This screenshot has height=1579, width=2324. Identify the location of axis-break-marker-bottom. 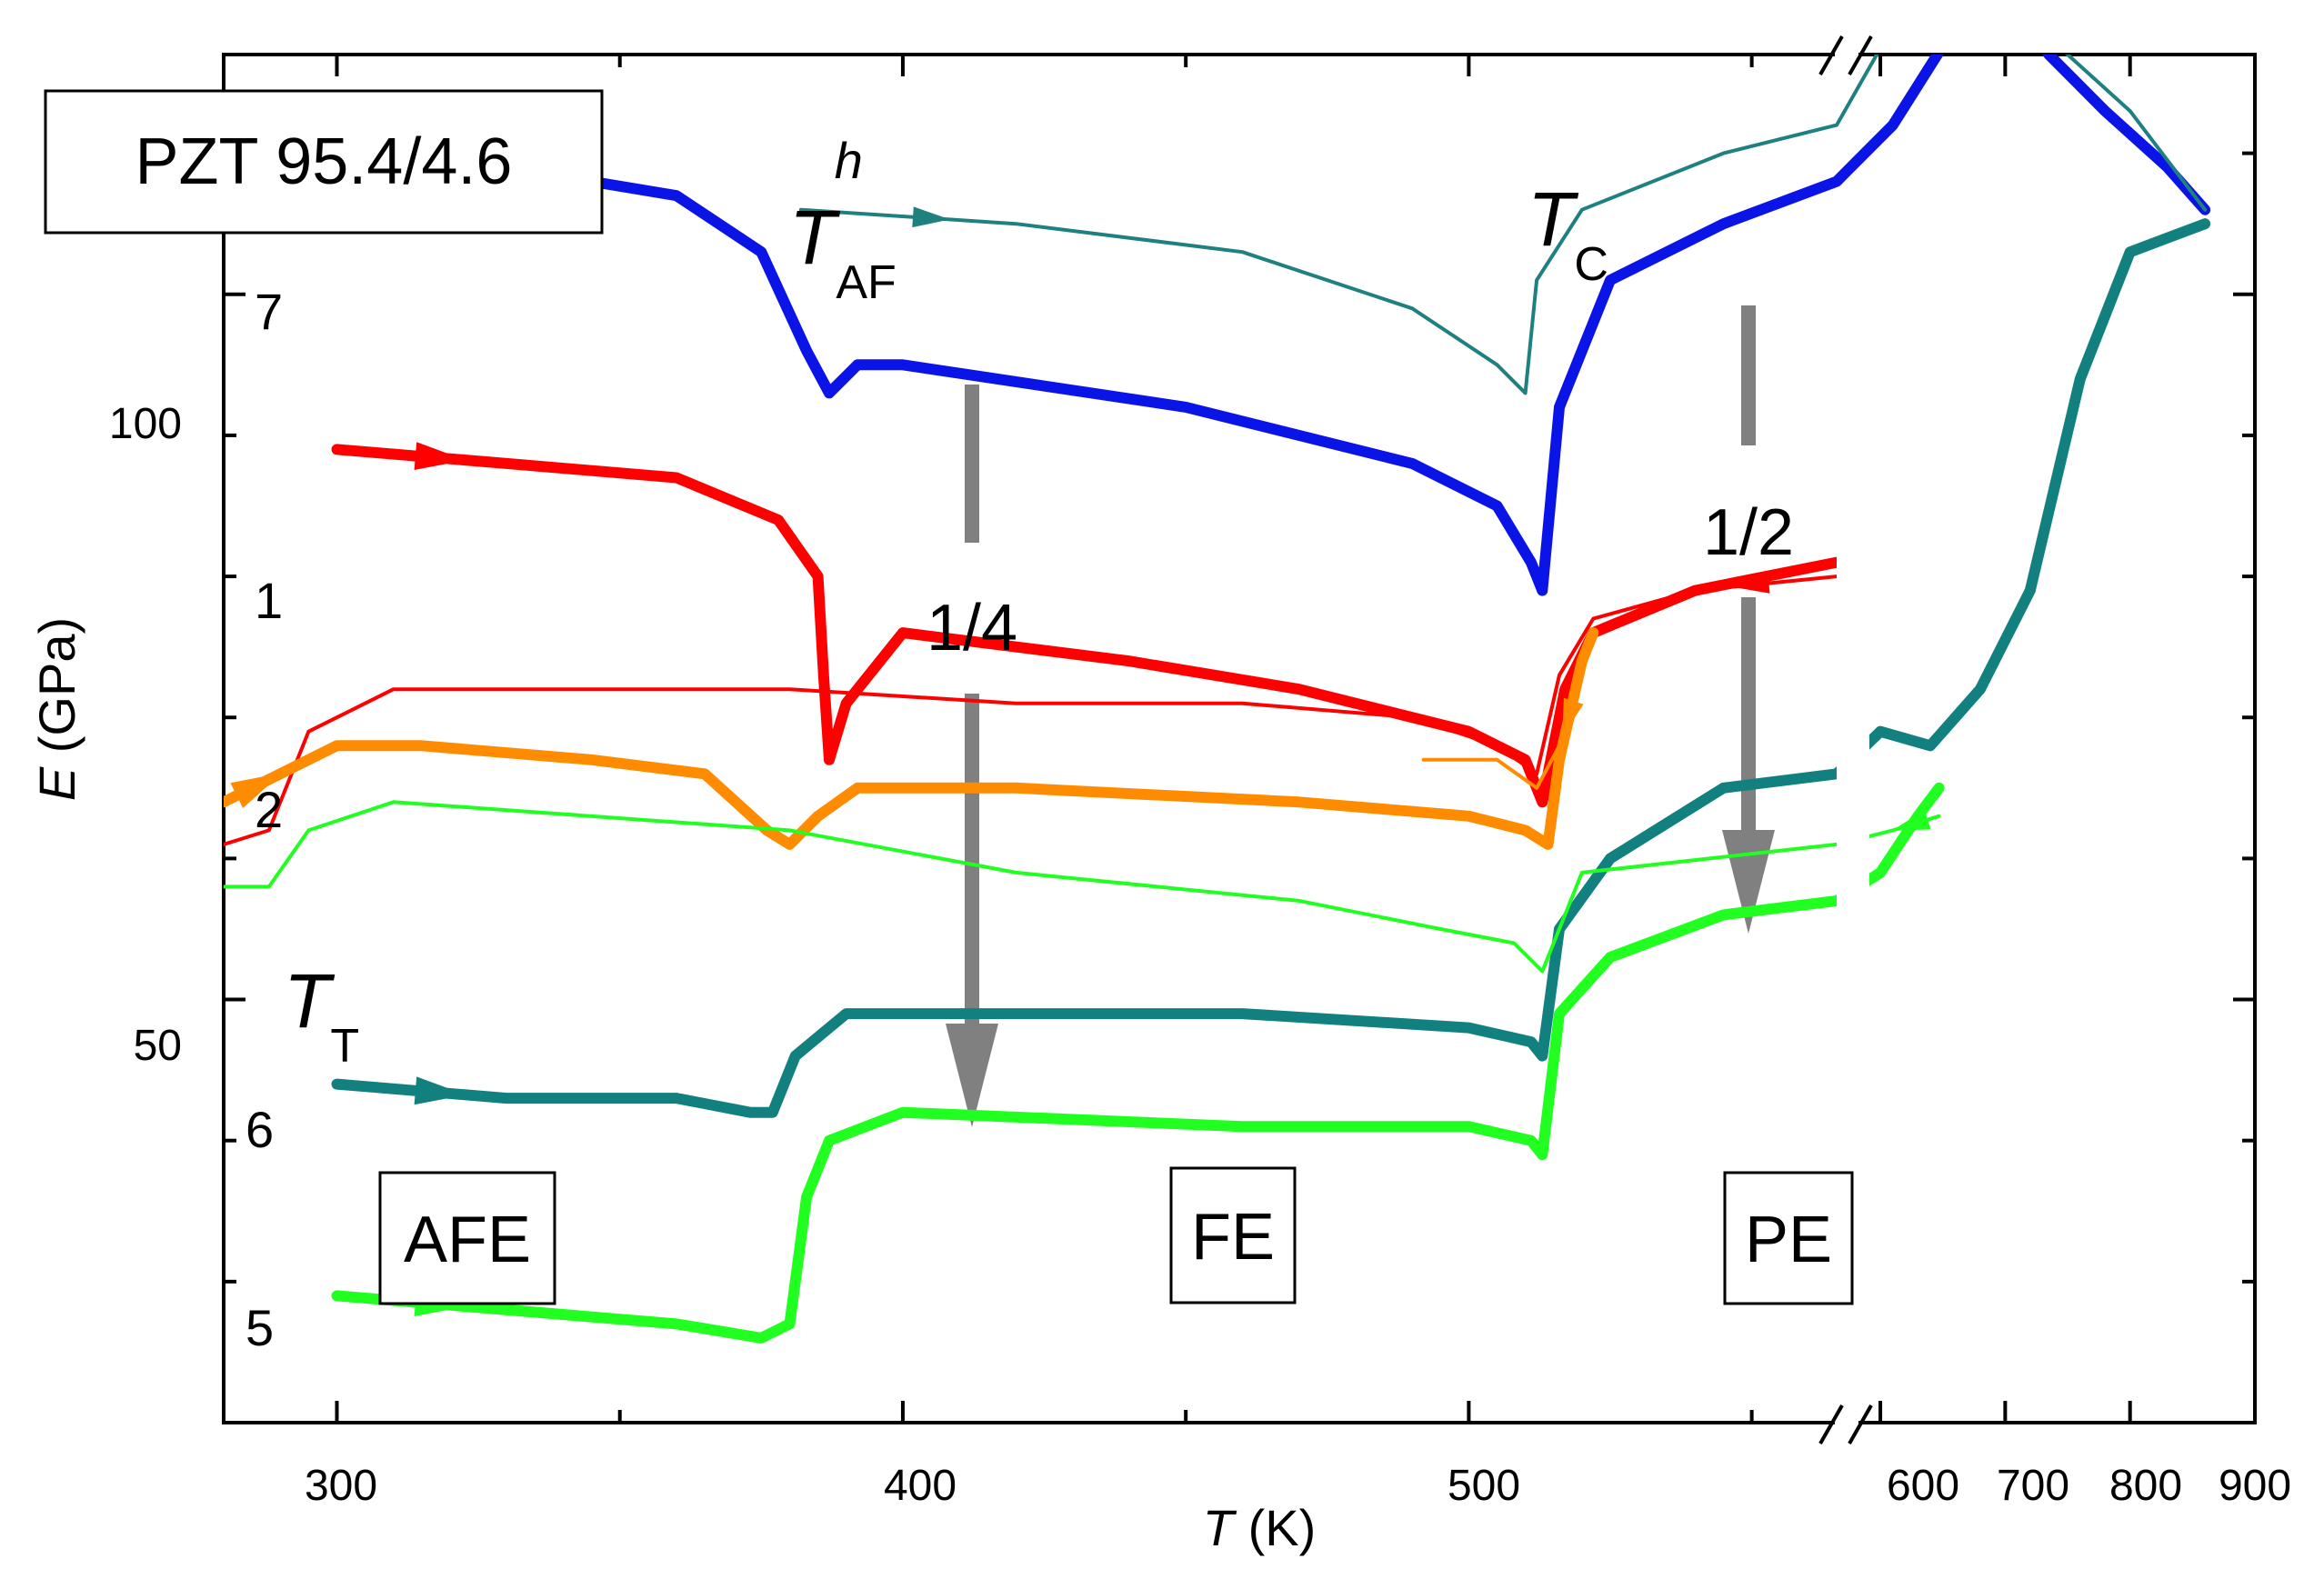
(1845, 1424).